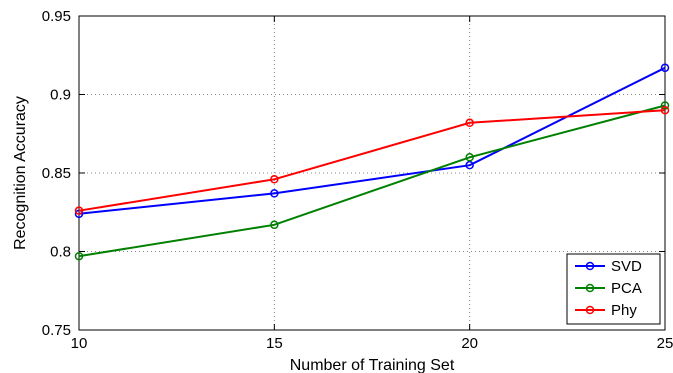 Image resolution: width=673 pixels, height=373 pixels. Describe the element at coordinates (56, 330) in the screenshot. I see `y-tick-label: 0.75` at that location.